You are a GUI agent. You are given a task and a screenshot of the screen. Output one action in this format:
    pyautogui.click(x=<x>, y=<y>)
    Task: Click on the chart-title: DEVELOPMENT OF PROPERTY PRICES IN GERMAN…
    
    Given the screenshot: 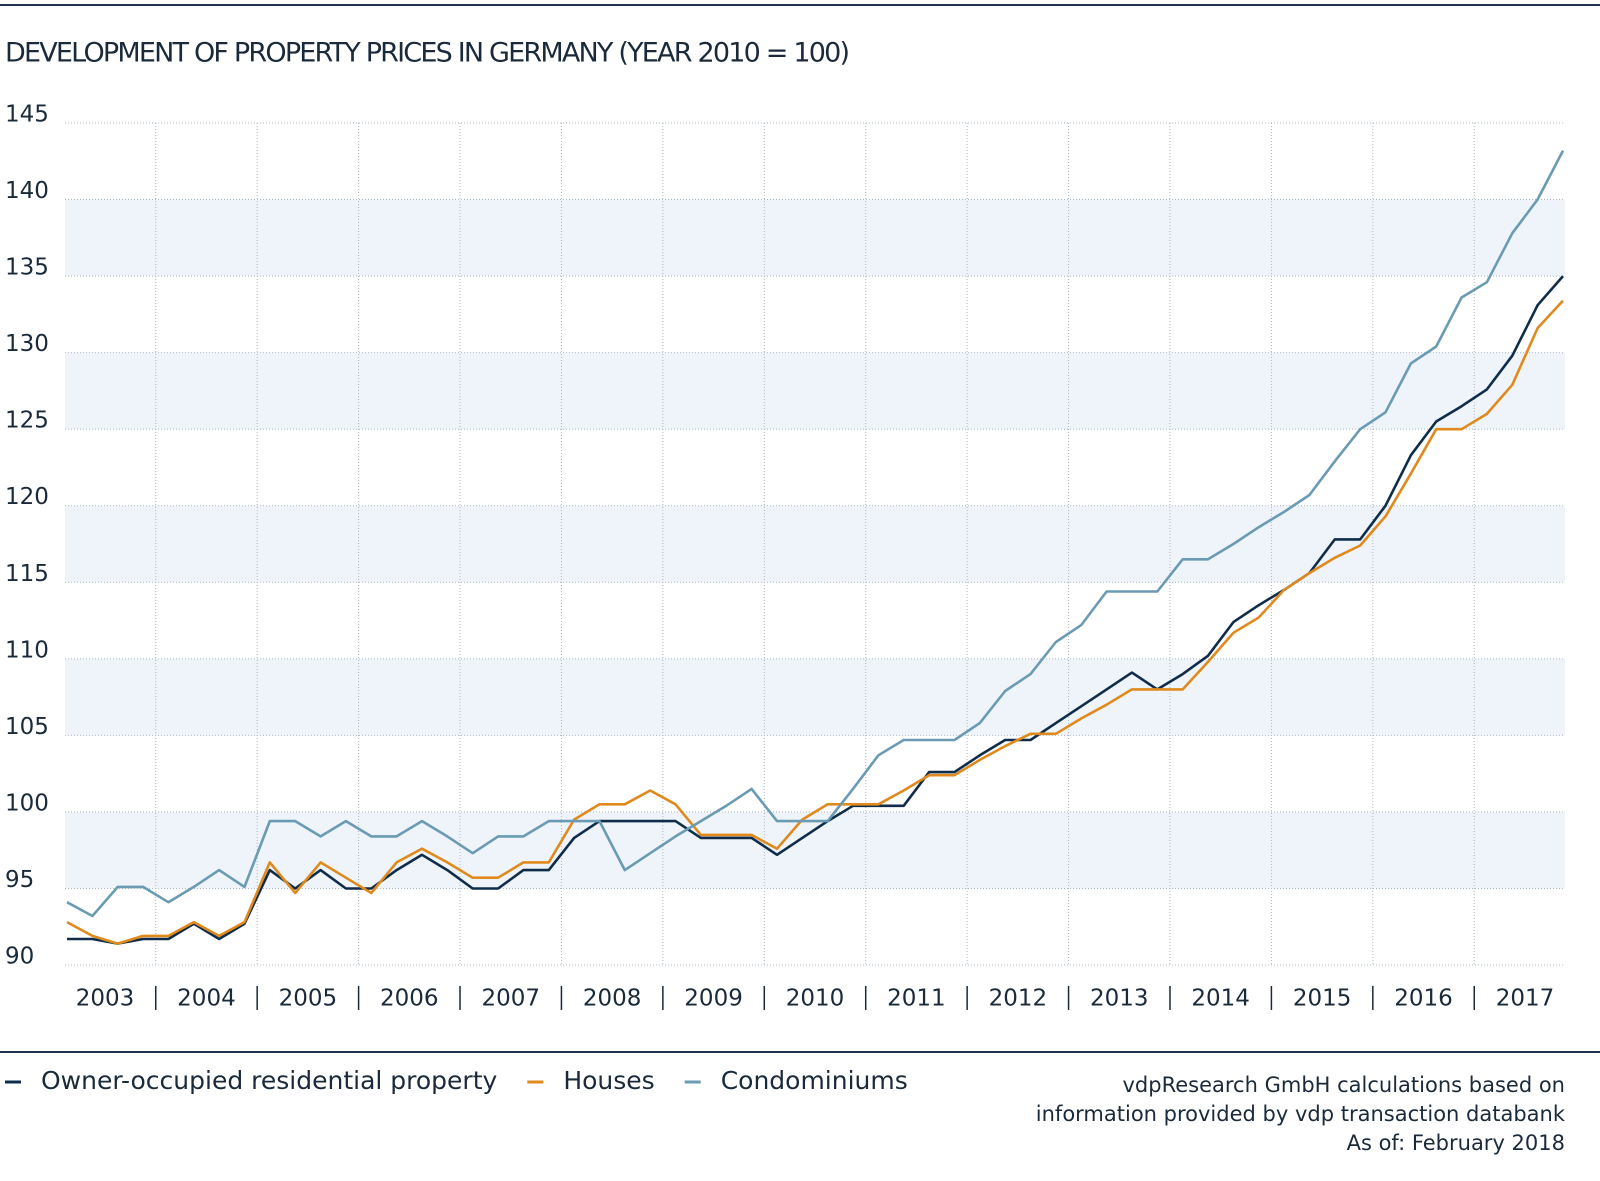 What is the action you would take?
    pyautogui.click(x=427, y=53)
    